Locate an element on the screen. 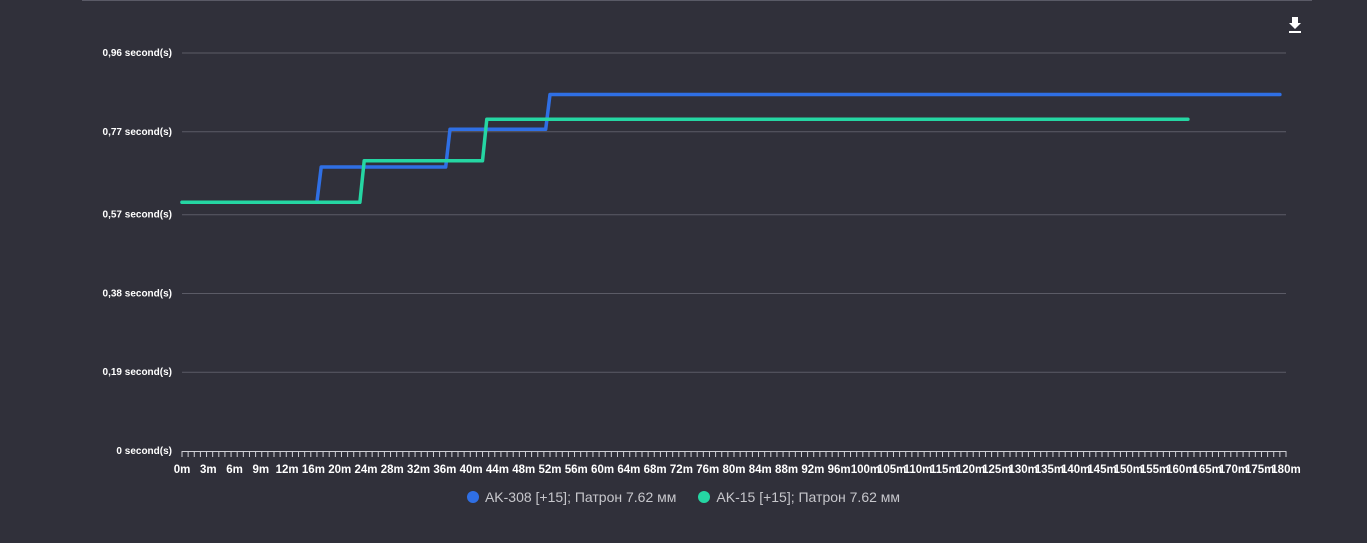 The width and height of the screenshot is (1367, 543). x-tick-label: 3m is located at coordinates (208, 470).